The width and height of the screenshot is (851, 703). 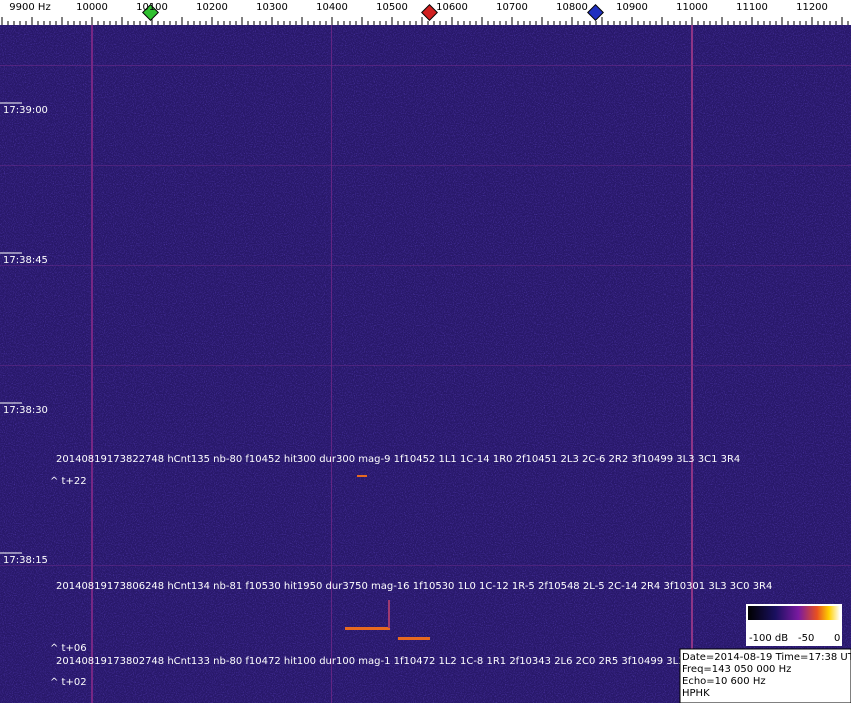 I want to click on ruler-ticks, so click(x=425, y=21).